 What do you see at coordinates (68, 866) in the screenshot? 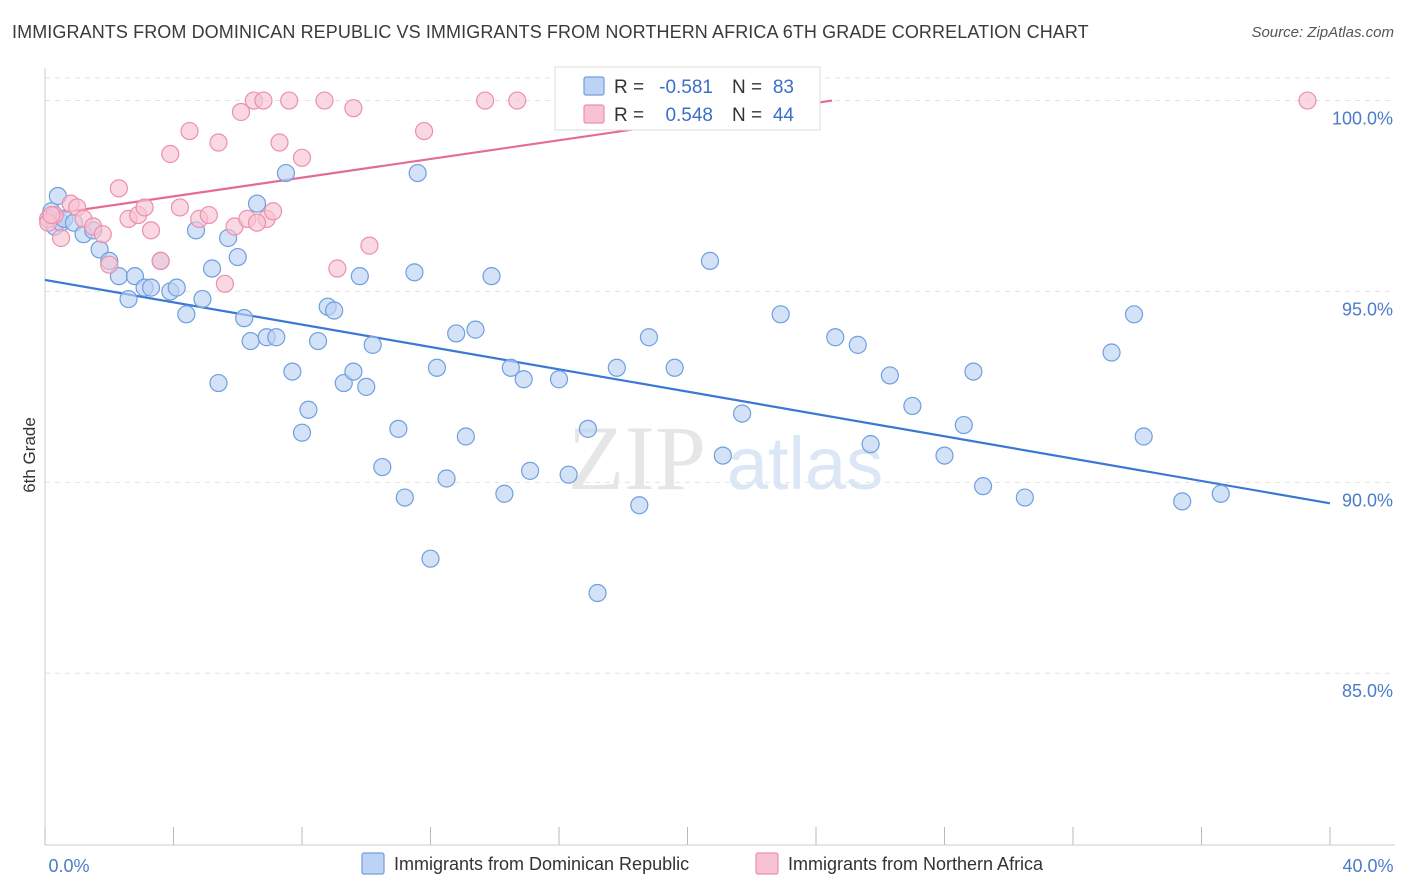
I see `x-tick-label: 0.0%` at bounding box center [68, 866].